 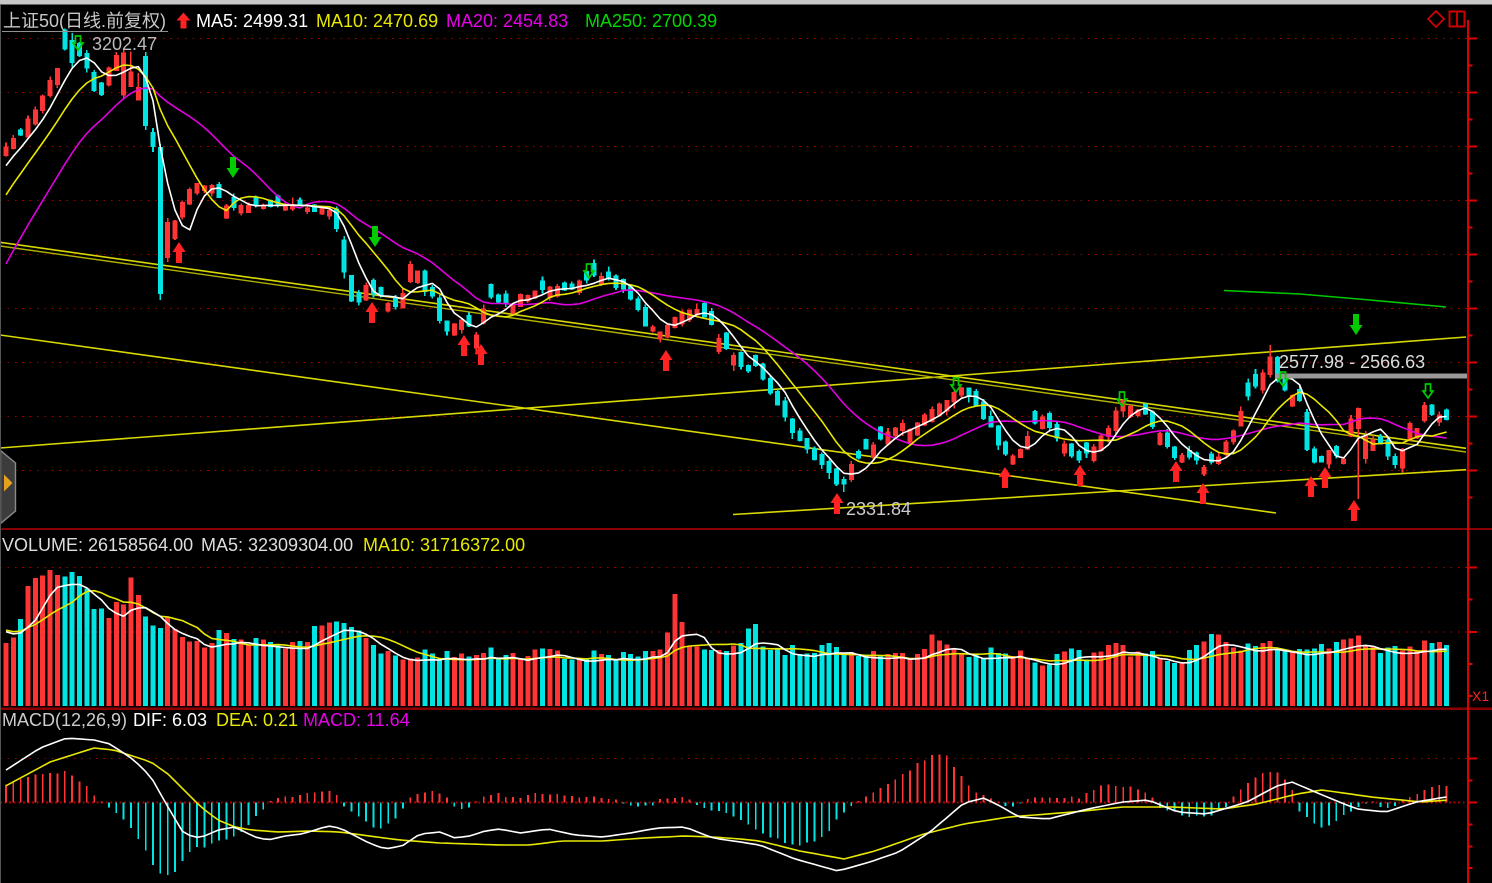 I want to click on svg-text: X1, so click(x=1480, y=696).